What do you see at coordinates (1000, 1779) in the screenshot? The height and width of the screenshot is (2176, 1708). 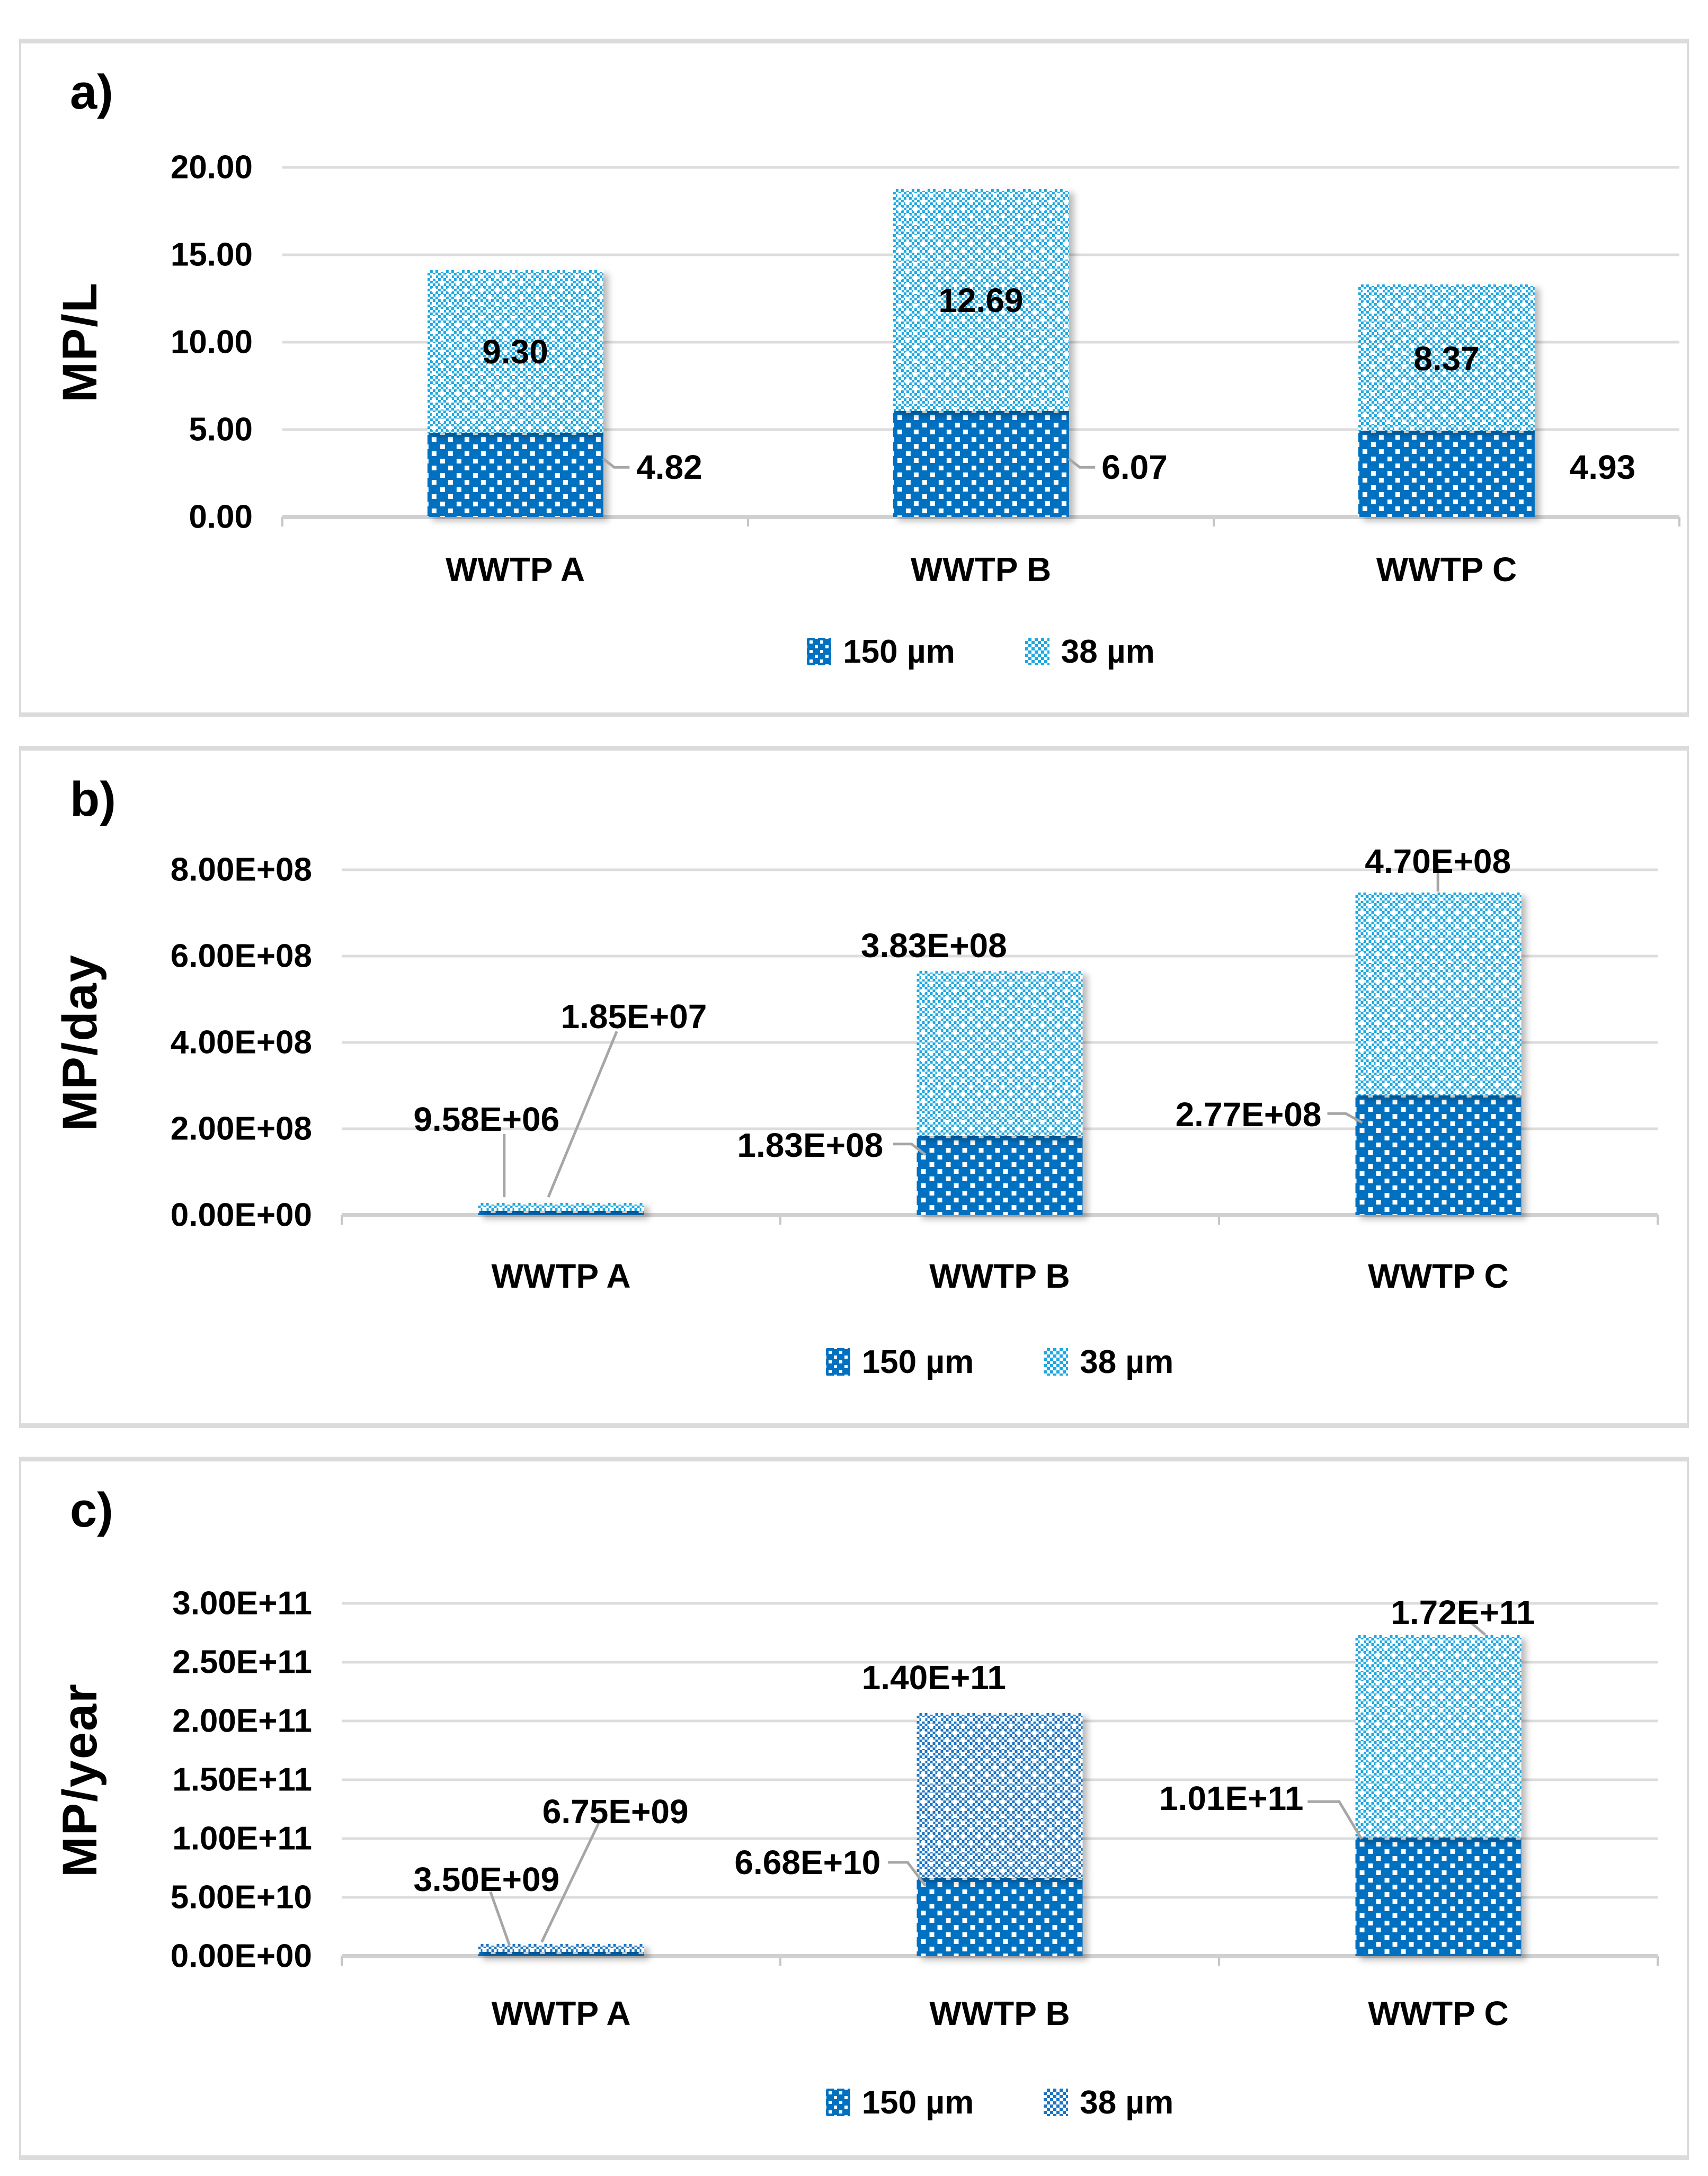 I see `bar-wwtp-b` at bounding box center [1000, 1779].